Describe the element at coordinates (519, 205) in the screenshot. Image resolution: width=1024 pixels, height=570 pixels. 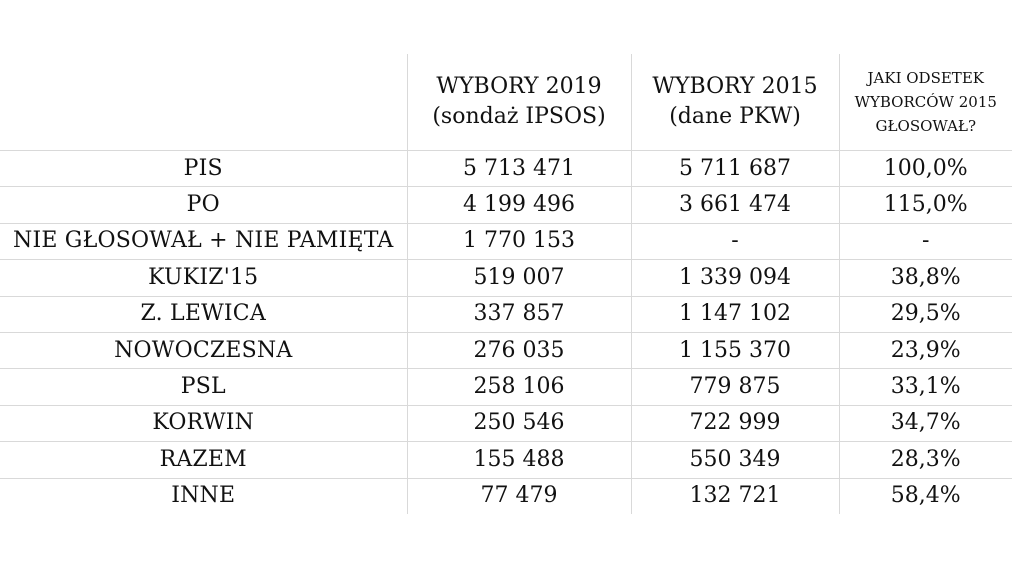
I see `votes-2019-cell: 4 199 496` at that location.